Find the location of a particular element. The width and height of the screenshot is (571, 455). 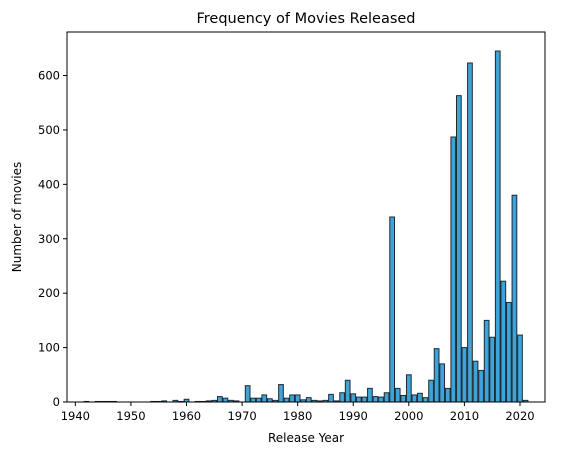

bar-2001 is located at coordinates (414, 398).